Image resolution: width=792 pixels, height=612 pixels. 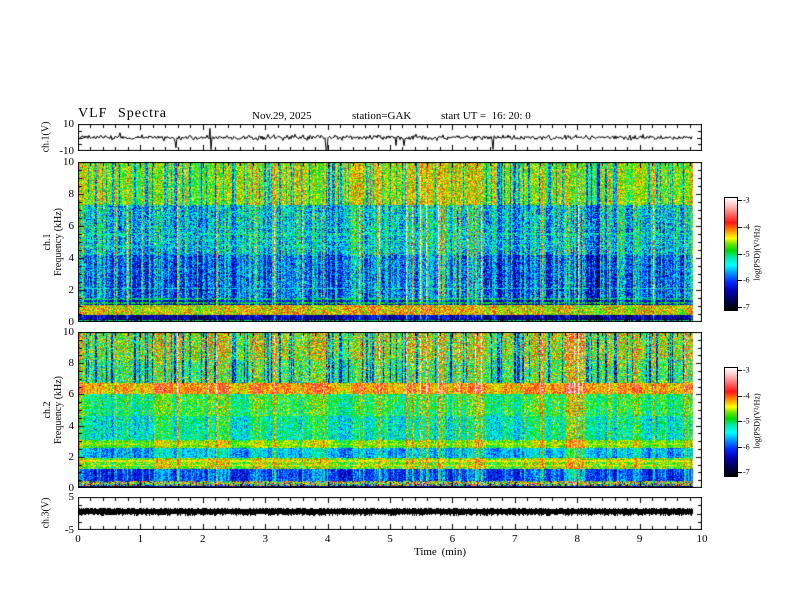 I want to click on ch3-wave-axis-label: ch.3(V), so click(x=46, y=513).